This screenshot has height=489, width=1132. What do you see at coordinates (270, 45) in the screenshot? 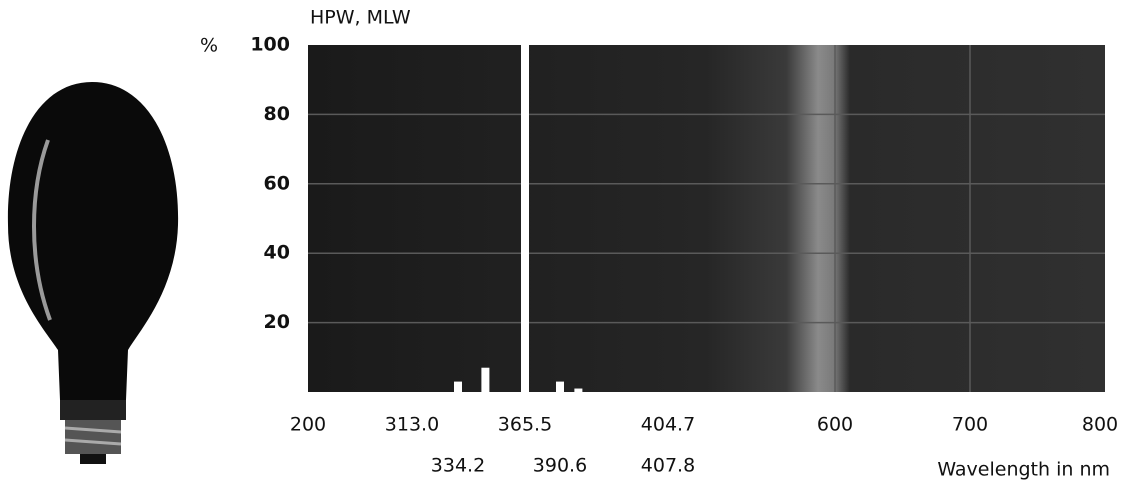
I see `y-tick-label: 100` at bounding box center [270, 45].